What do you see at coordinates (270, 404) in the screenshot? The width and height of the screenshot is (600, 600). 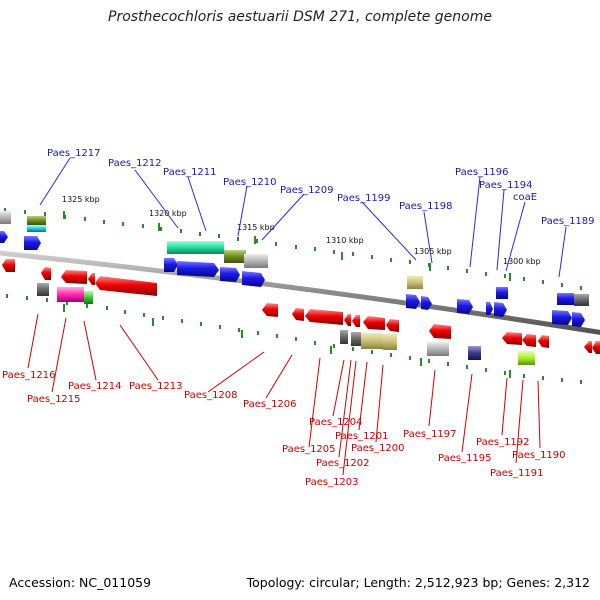 I see `gene-label-paes-1206: Paes_1206` at bounding box center [270, 404].